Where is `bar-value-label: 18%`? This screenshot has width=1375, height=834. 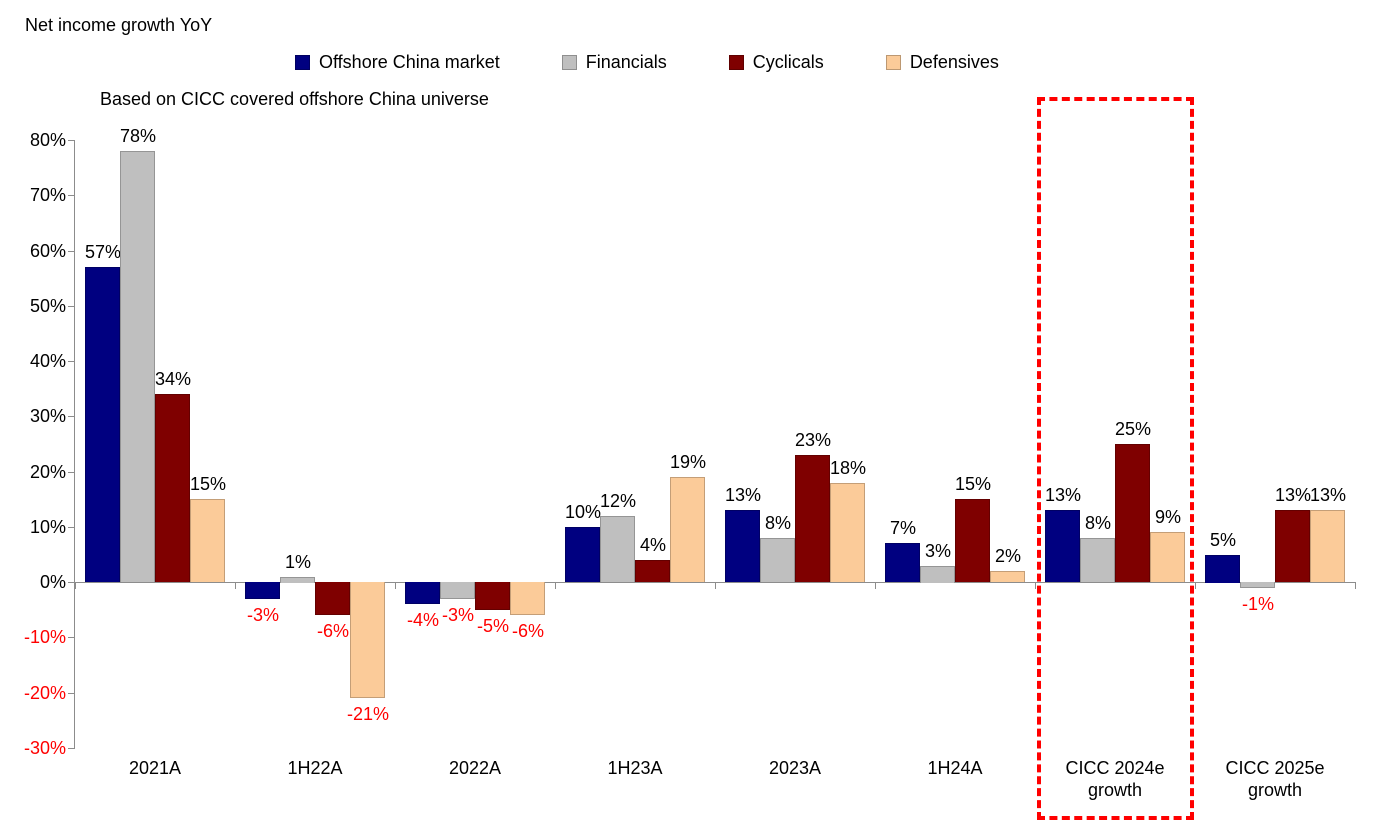
bar-value-label: 18% is located at coordinates (848, 468).